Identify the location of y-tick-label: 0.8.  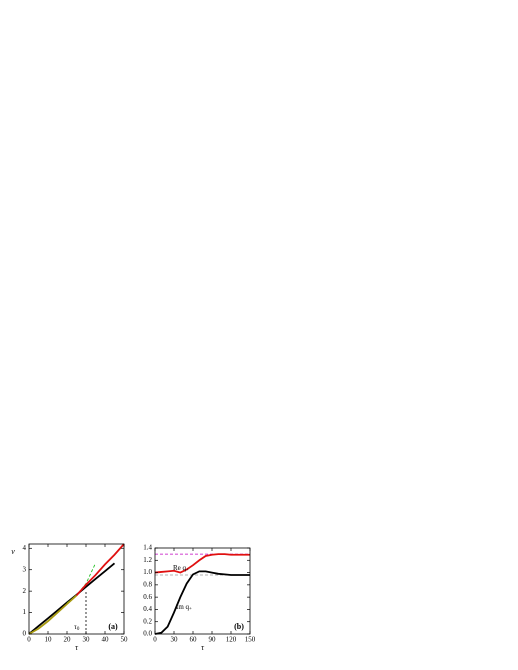
(147, 584).